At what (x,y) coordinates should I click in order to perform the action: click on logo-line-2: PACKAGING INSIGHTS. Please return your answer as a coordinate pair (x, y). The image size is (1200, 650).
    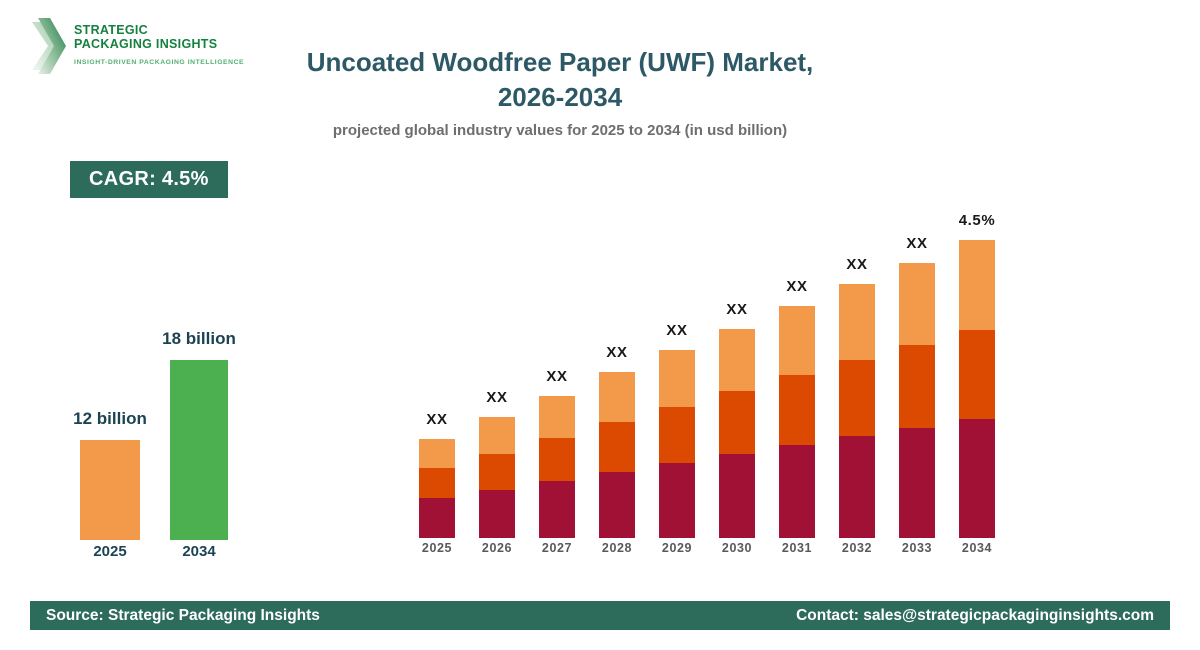
    Looking at the image, I should click on (146, 43).